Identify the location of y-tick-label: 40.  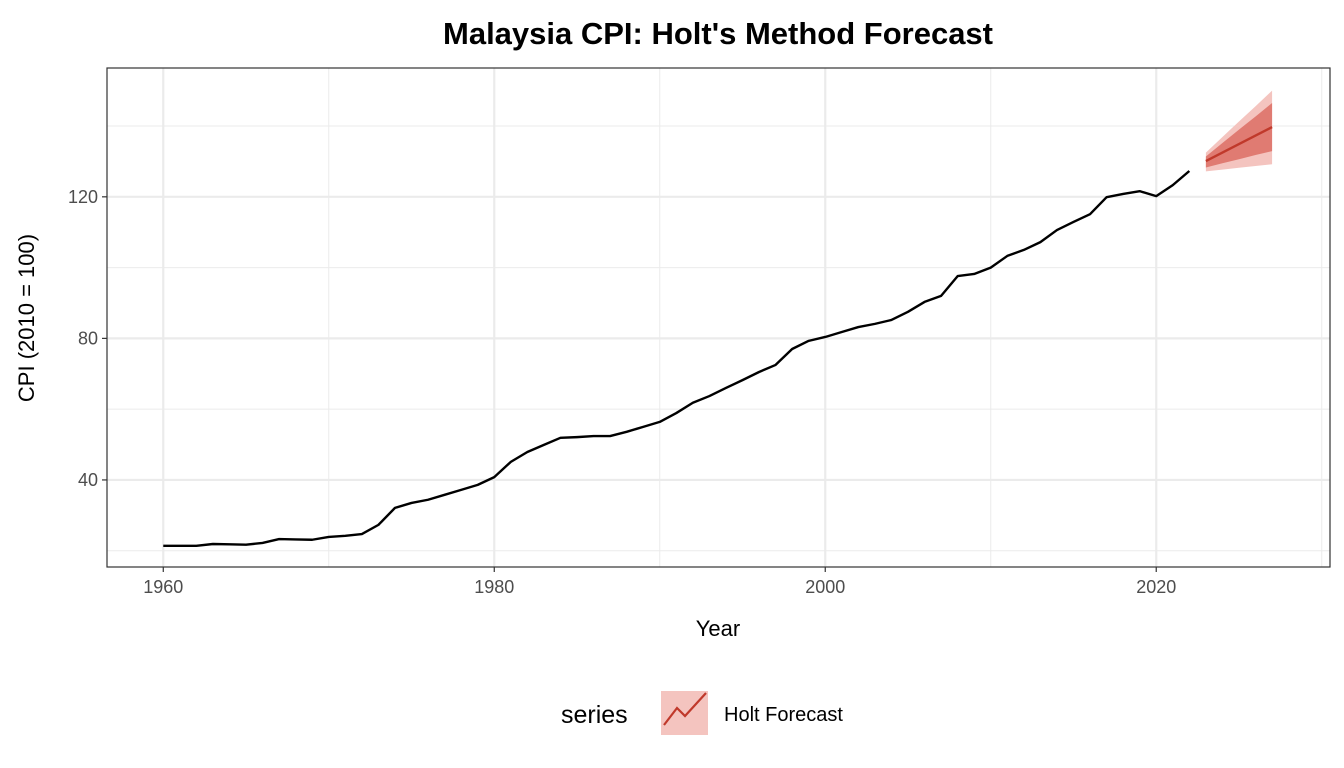
(88, 480).